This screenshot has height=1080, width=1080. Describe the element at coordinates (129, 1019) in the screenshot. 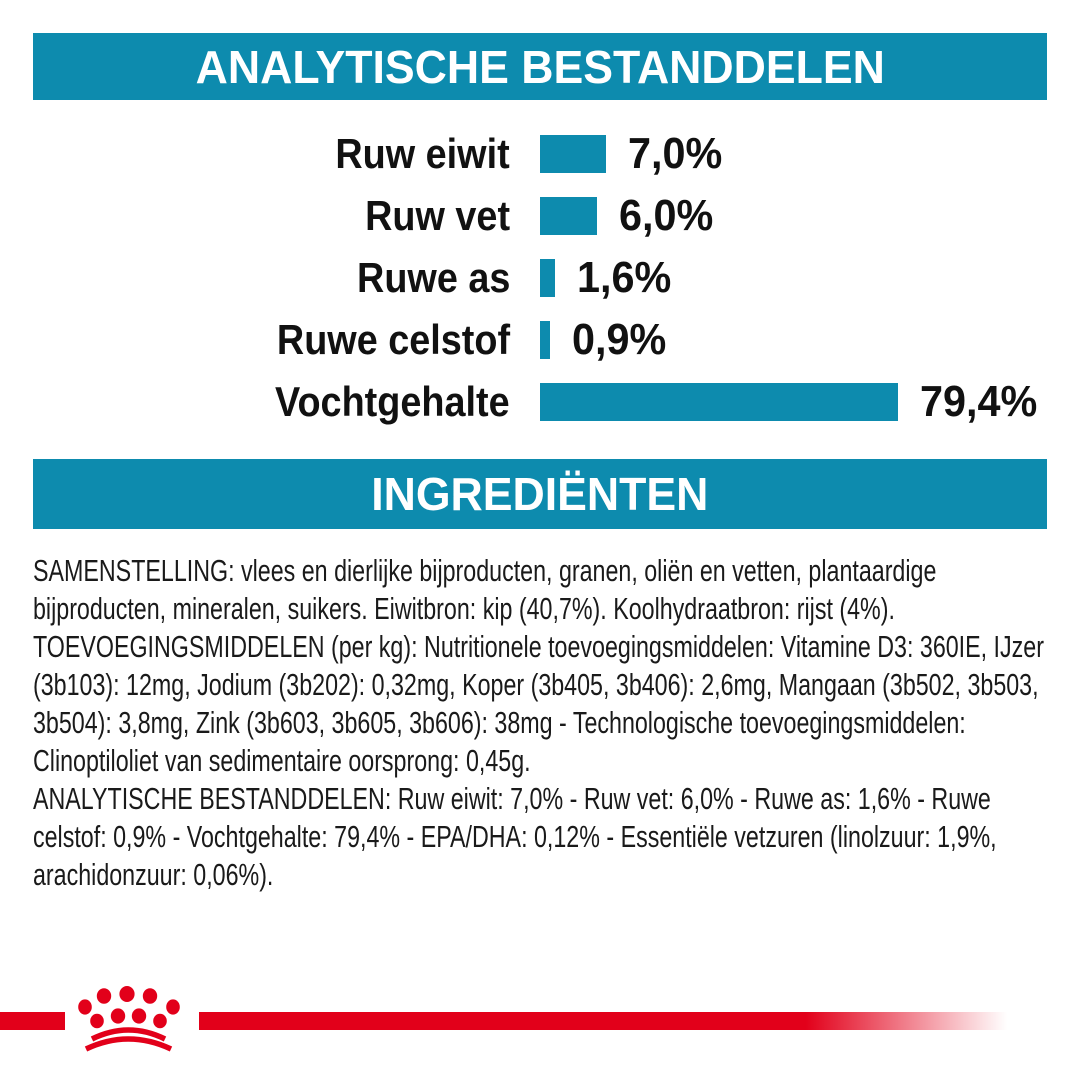

I see `royal-canin-crown-logo-icon` at that location.